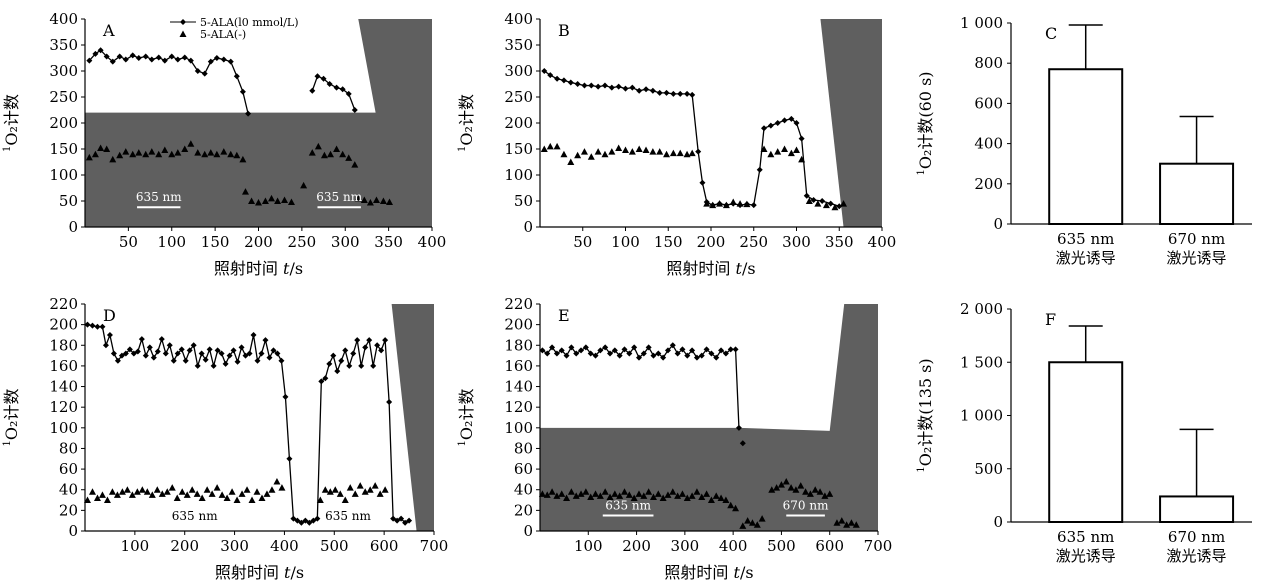 This screenshot has height=583, width=1281. Describe the element at coordinates (781, 546) in the screenshot. I see `x-tick-label: 500` at that location.